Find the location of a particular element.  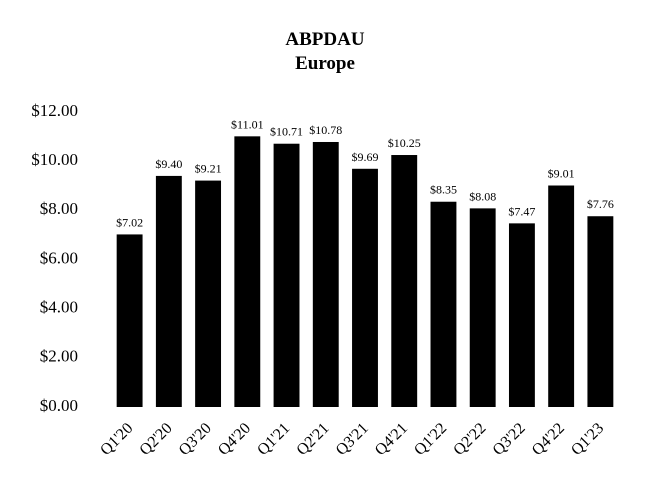

value-label: $9.21 is located at coordinates (208, 169).